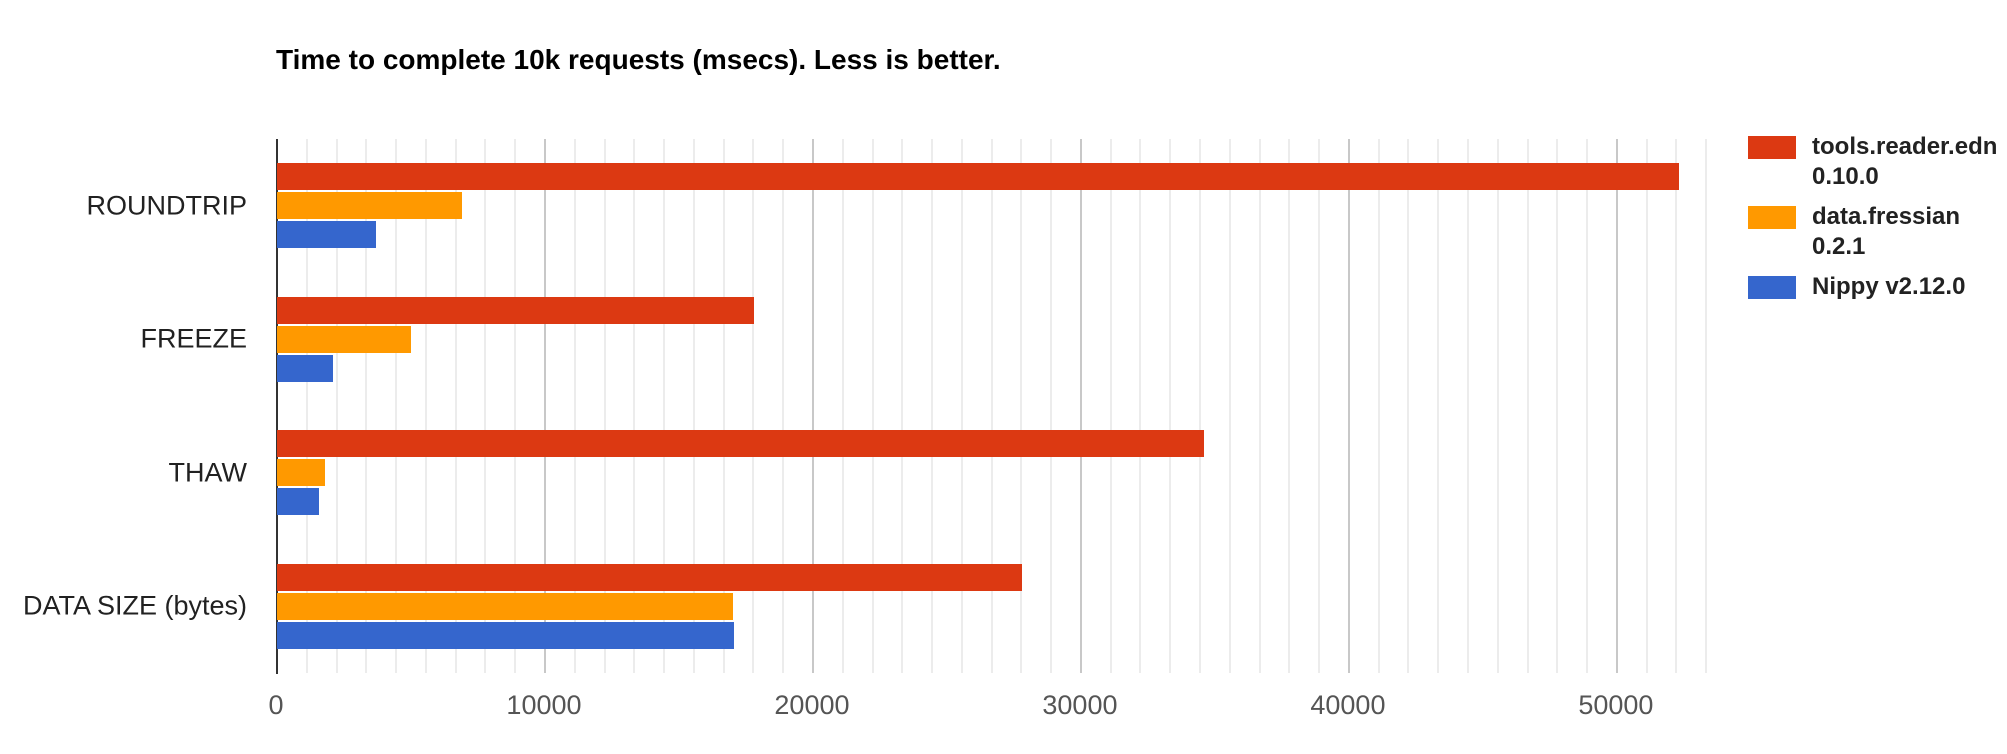  What do you see at coordinates (134, 605) in the screenshot?
I see `category-label: DATA SIZE (bytes)` at bounding box center [134, 605].